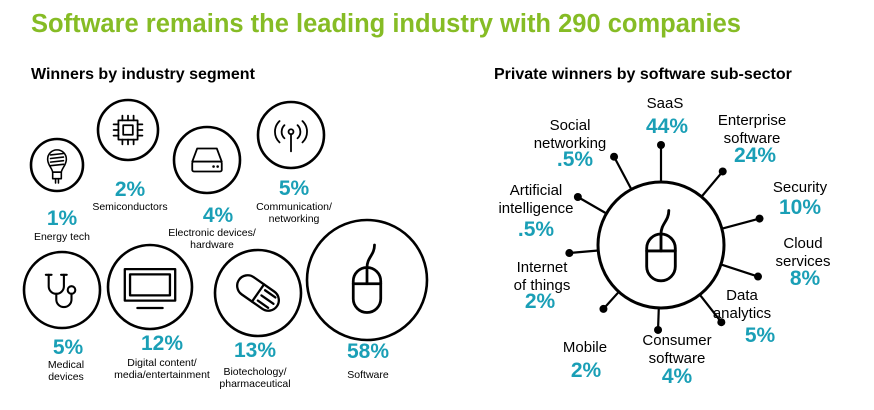 The image size is (874, 410). I want to click on subsector-percent: 24%, so click(755, 155).